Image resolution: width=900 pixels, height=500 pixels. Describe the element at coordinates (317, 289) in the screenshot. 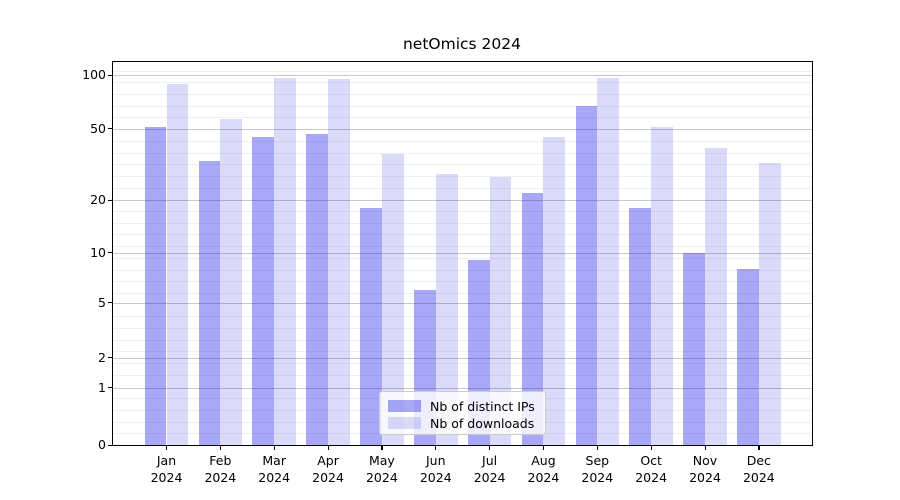

I see `bar-ips-apr` at that location.